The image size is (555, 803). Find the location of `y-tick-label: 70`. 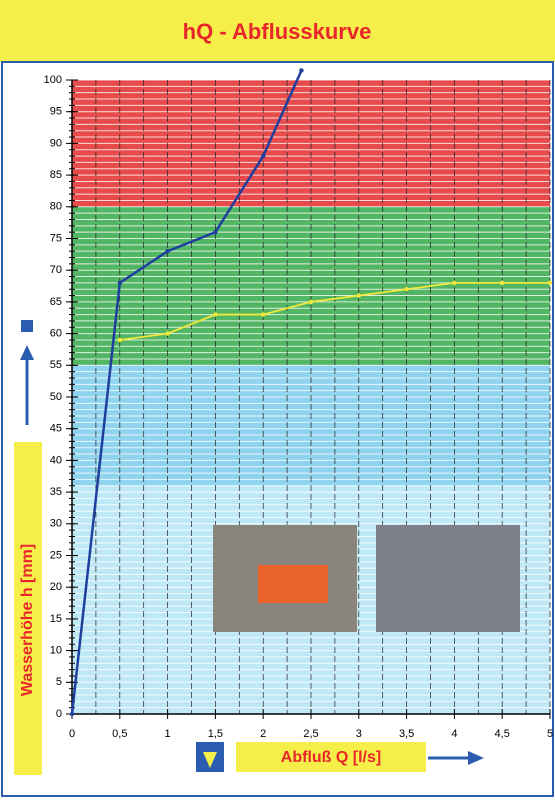

y-tick-label: 70 is located at coordinates (56, 270).